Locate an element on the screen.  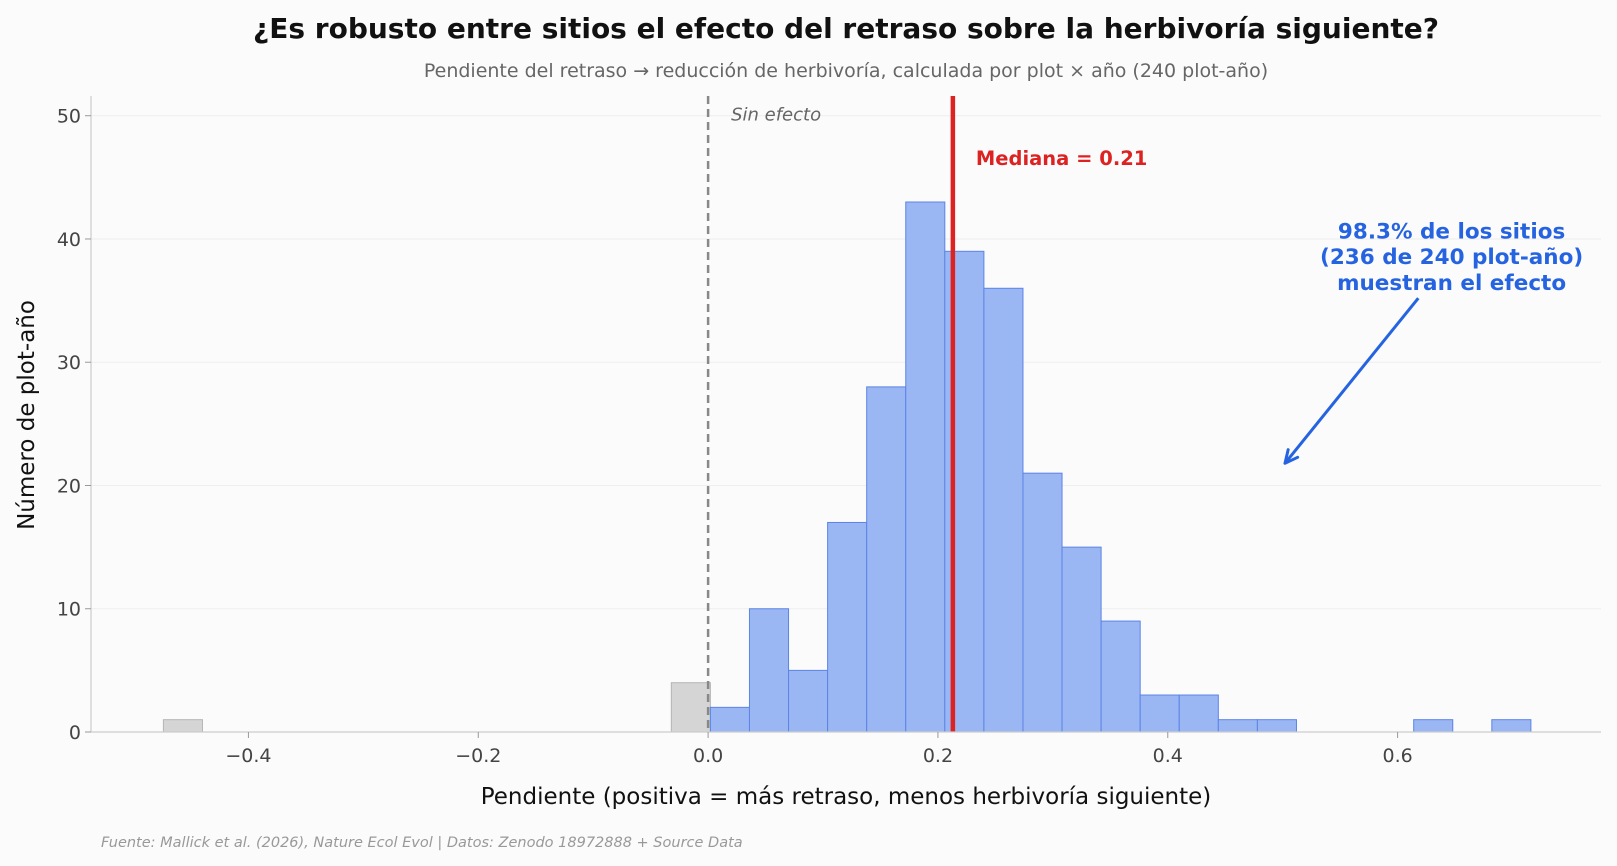
x-tick-label: 0.2 is located at coordinates (938, 756).